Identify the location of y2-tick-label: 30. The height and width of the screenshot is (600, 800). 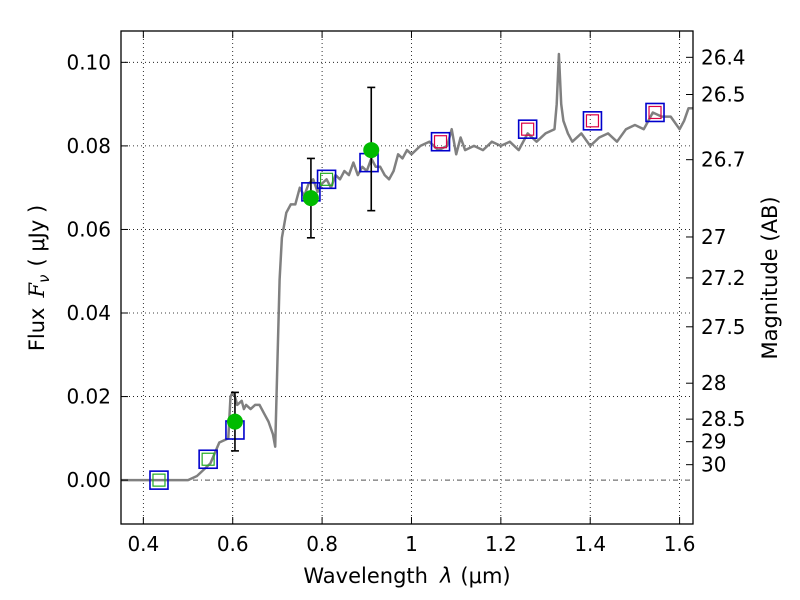
(713, 465).